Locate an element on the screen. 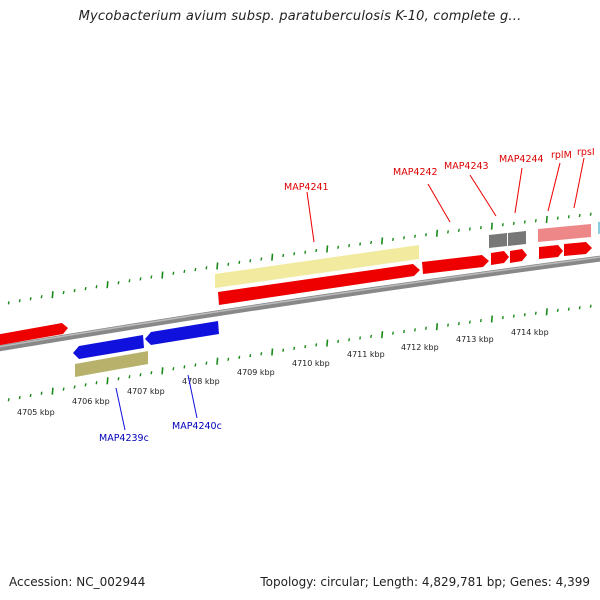 The width and height of the screenshot is (600, 600). scale-label: 4711 kbp is located at coordinates (366, 354).